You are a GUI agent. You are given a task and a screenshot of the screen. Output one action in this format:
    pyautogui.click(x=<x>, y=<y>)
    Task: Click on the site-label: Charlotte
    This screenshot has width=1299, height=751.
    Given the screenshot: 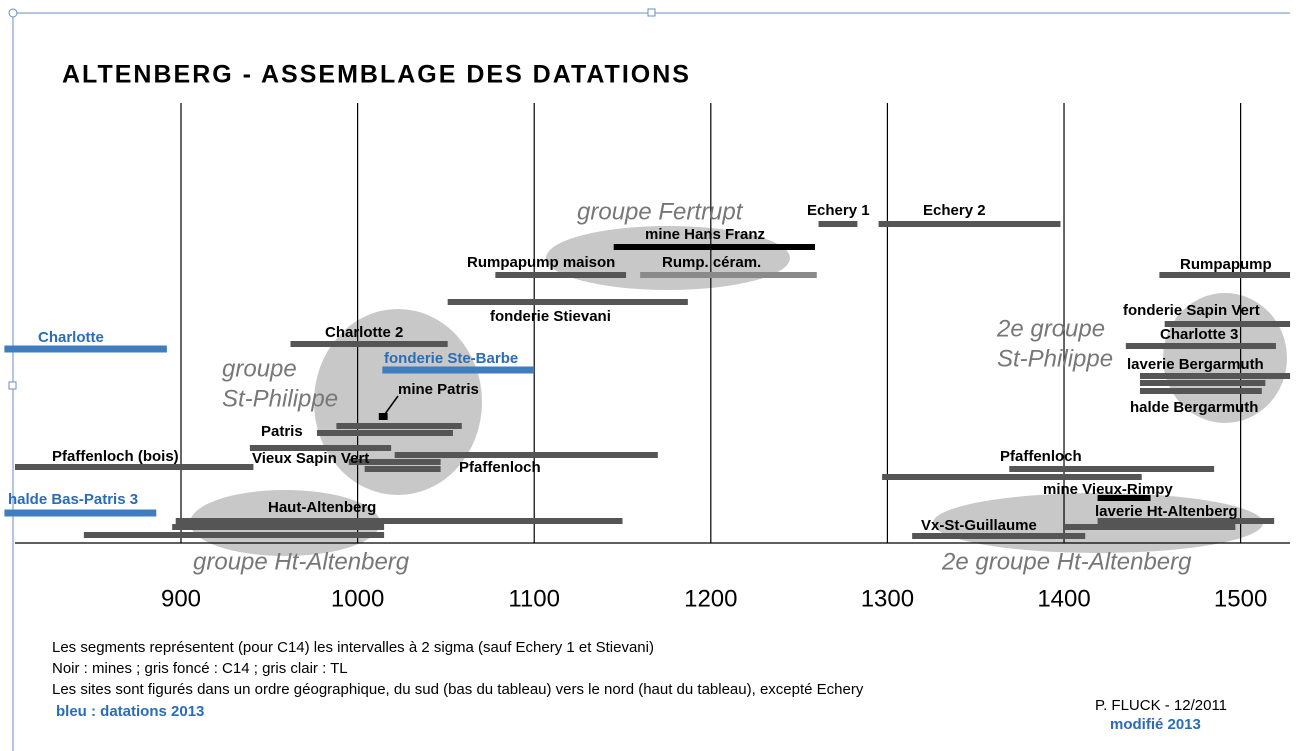 What is the action you would take?
    pyautogui.click(x=71, y=337)
    